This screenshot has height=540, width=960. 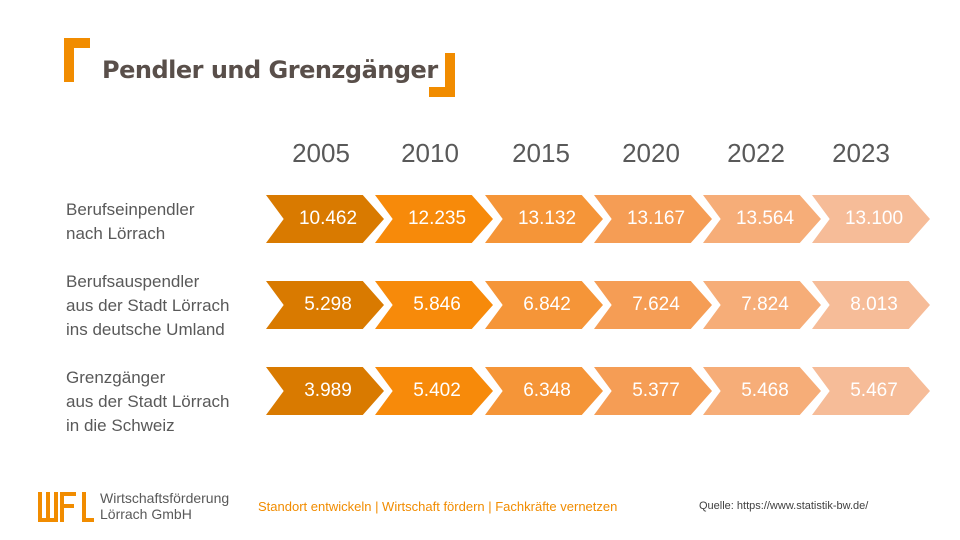 What do you see at coordinates (321, 153) in the screenshot?
I see `year-header: 2005` at bounding box center [321, 153].